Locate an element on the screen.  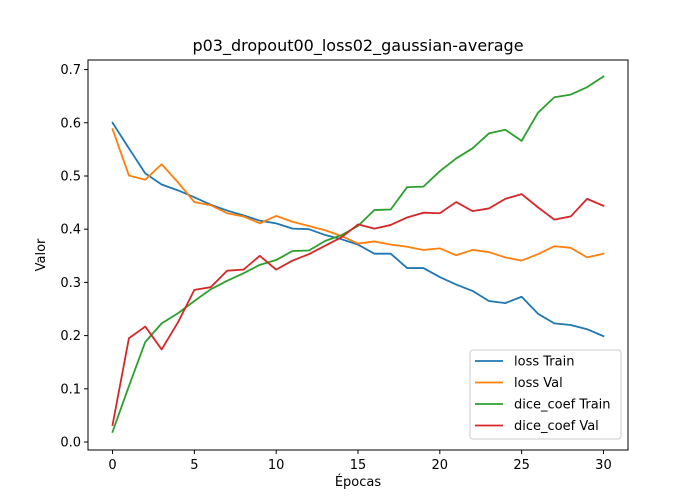
x-tick-label: 20 is located at coordinates (440, 465).